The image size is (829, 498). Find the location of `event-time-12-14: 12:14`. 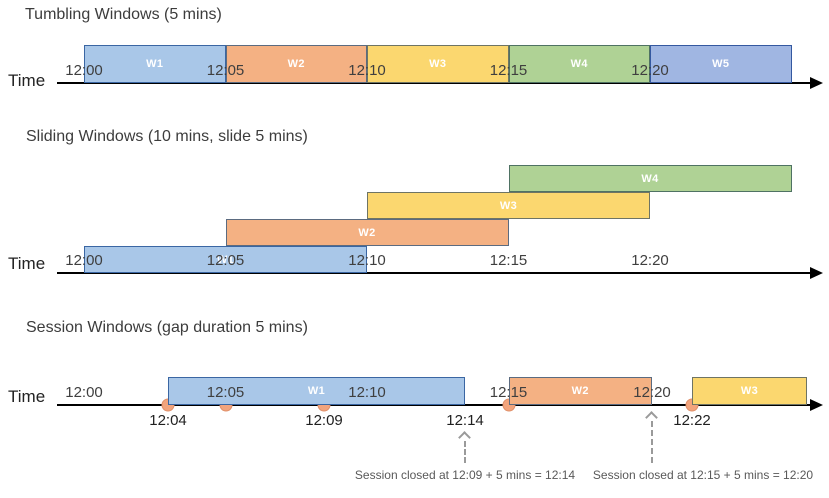

event-time-12-14: 12:14 is located at coordinates (465, 420).